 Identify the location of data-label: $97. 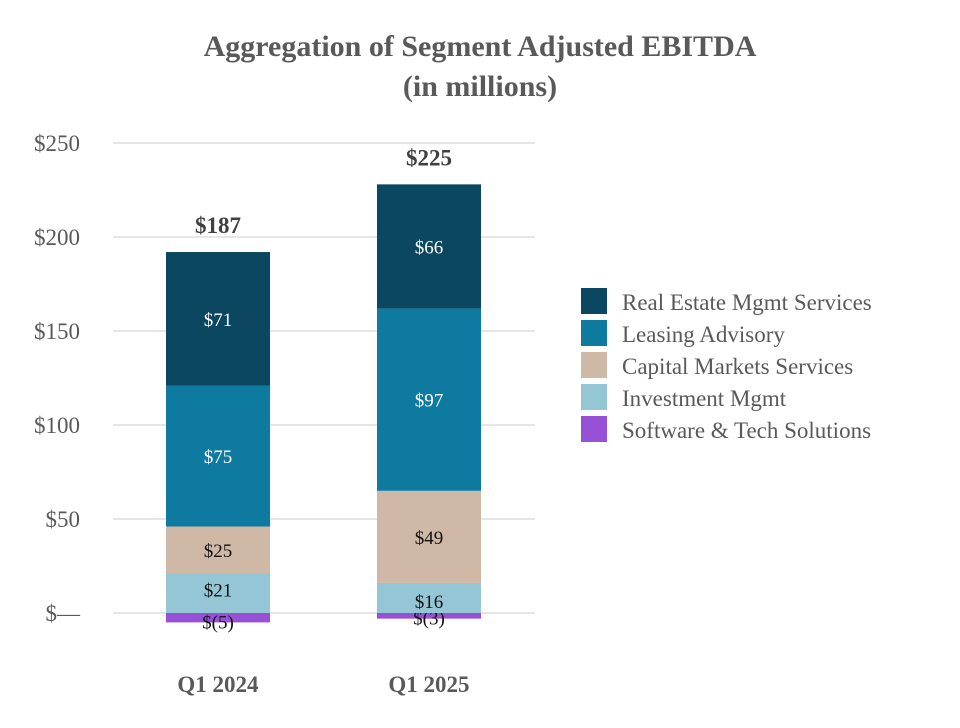
(429, 401).